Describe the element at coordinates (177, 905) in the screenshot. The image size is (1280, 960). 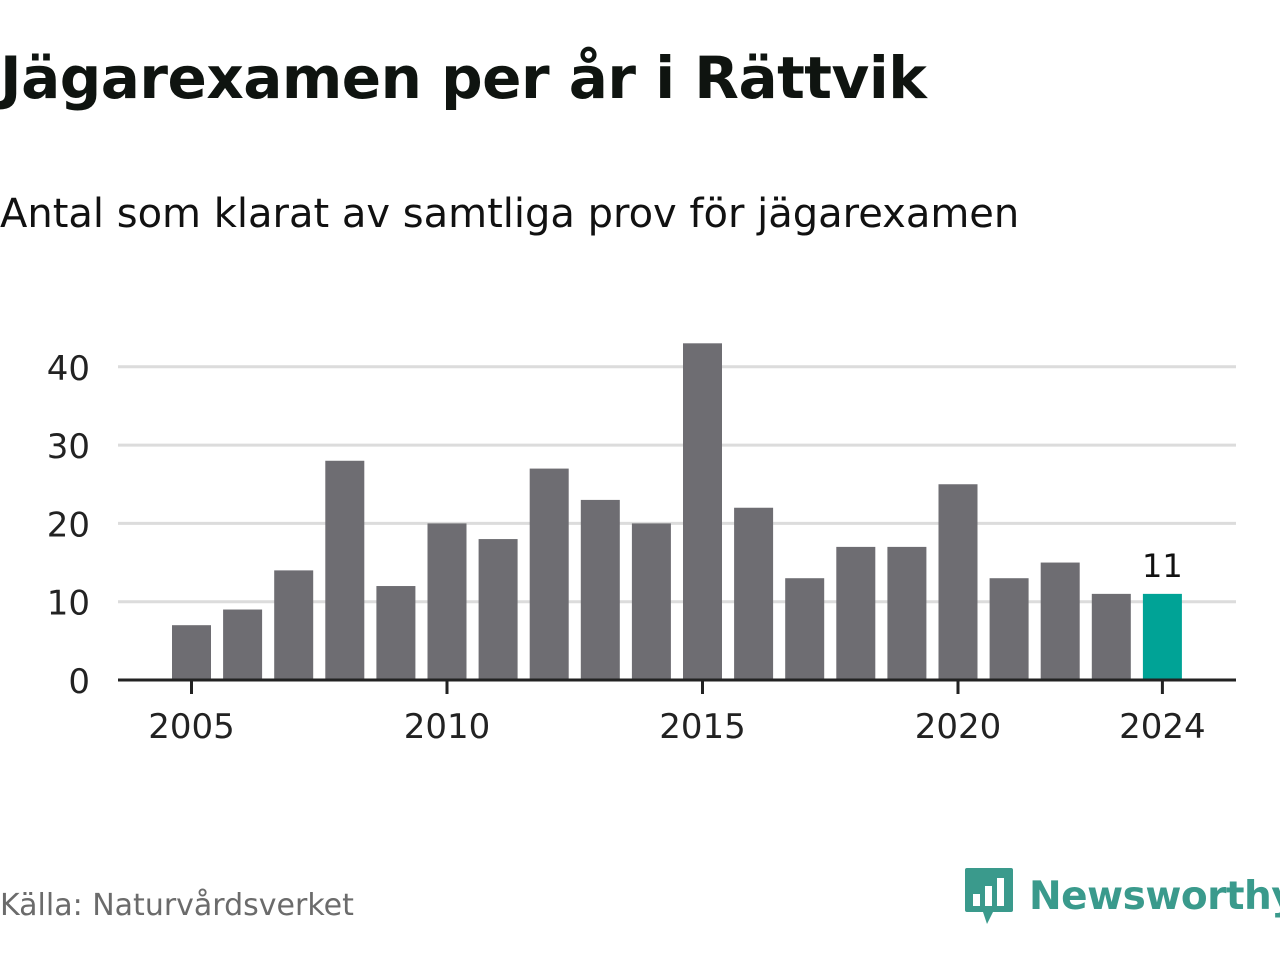
I see `source-note: Källa: Naturvårdsverket` at that location.